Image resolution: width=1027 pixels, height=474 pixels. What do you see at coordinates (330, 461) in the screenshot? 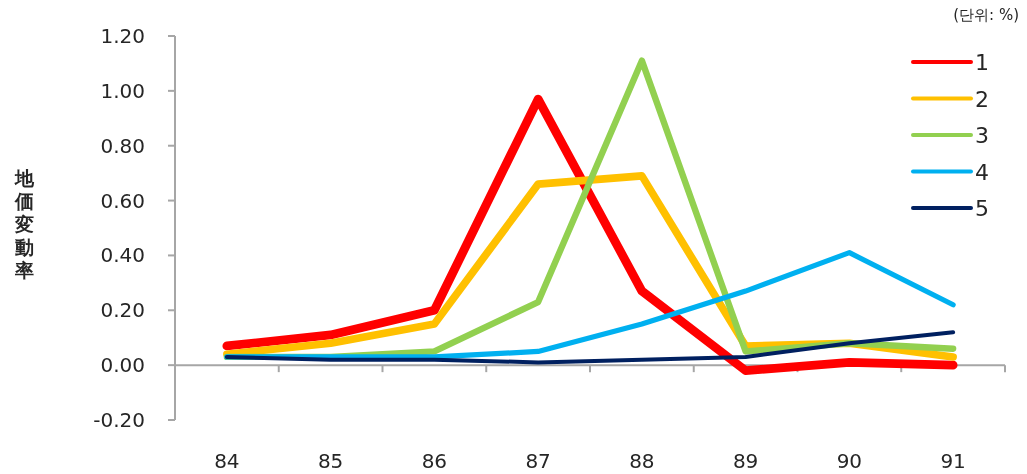
I see `x-tick-label: 85` at bounding box center [330, 461].